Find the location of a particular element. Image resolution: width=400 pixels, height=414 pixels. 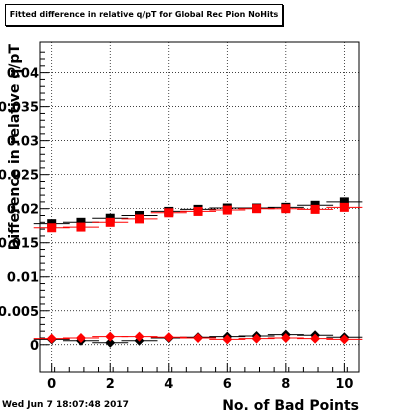

y-tick-label: 0.02 is located at coordinates (23, 210).